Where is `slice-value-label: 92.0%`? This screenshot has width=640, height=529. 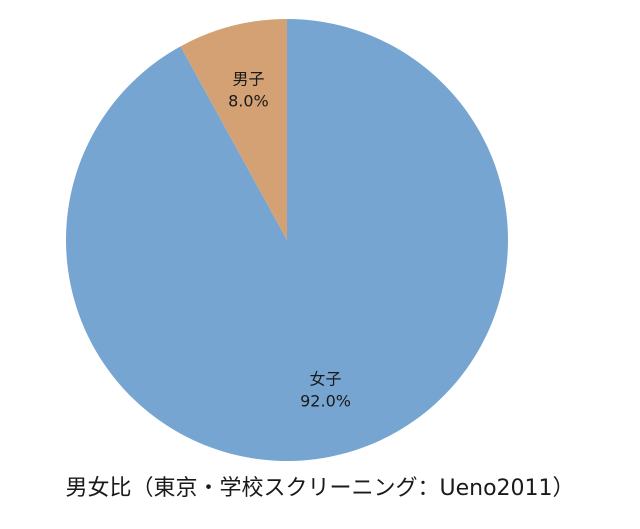 slice-value-label: 92.0% is located at coordinates (325, 401).